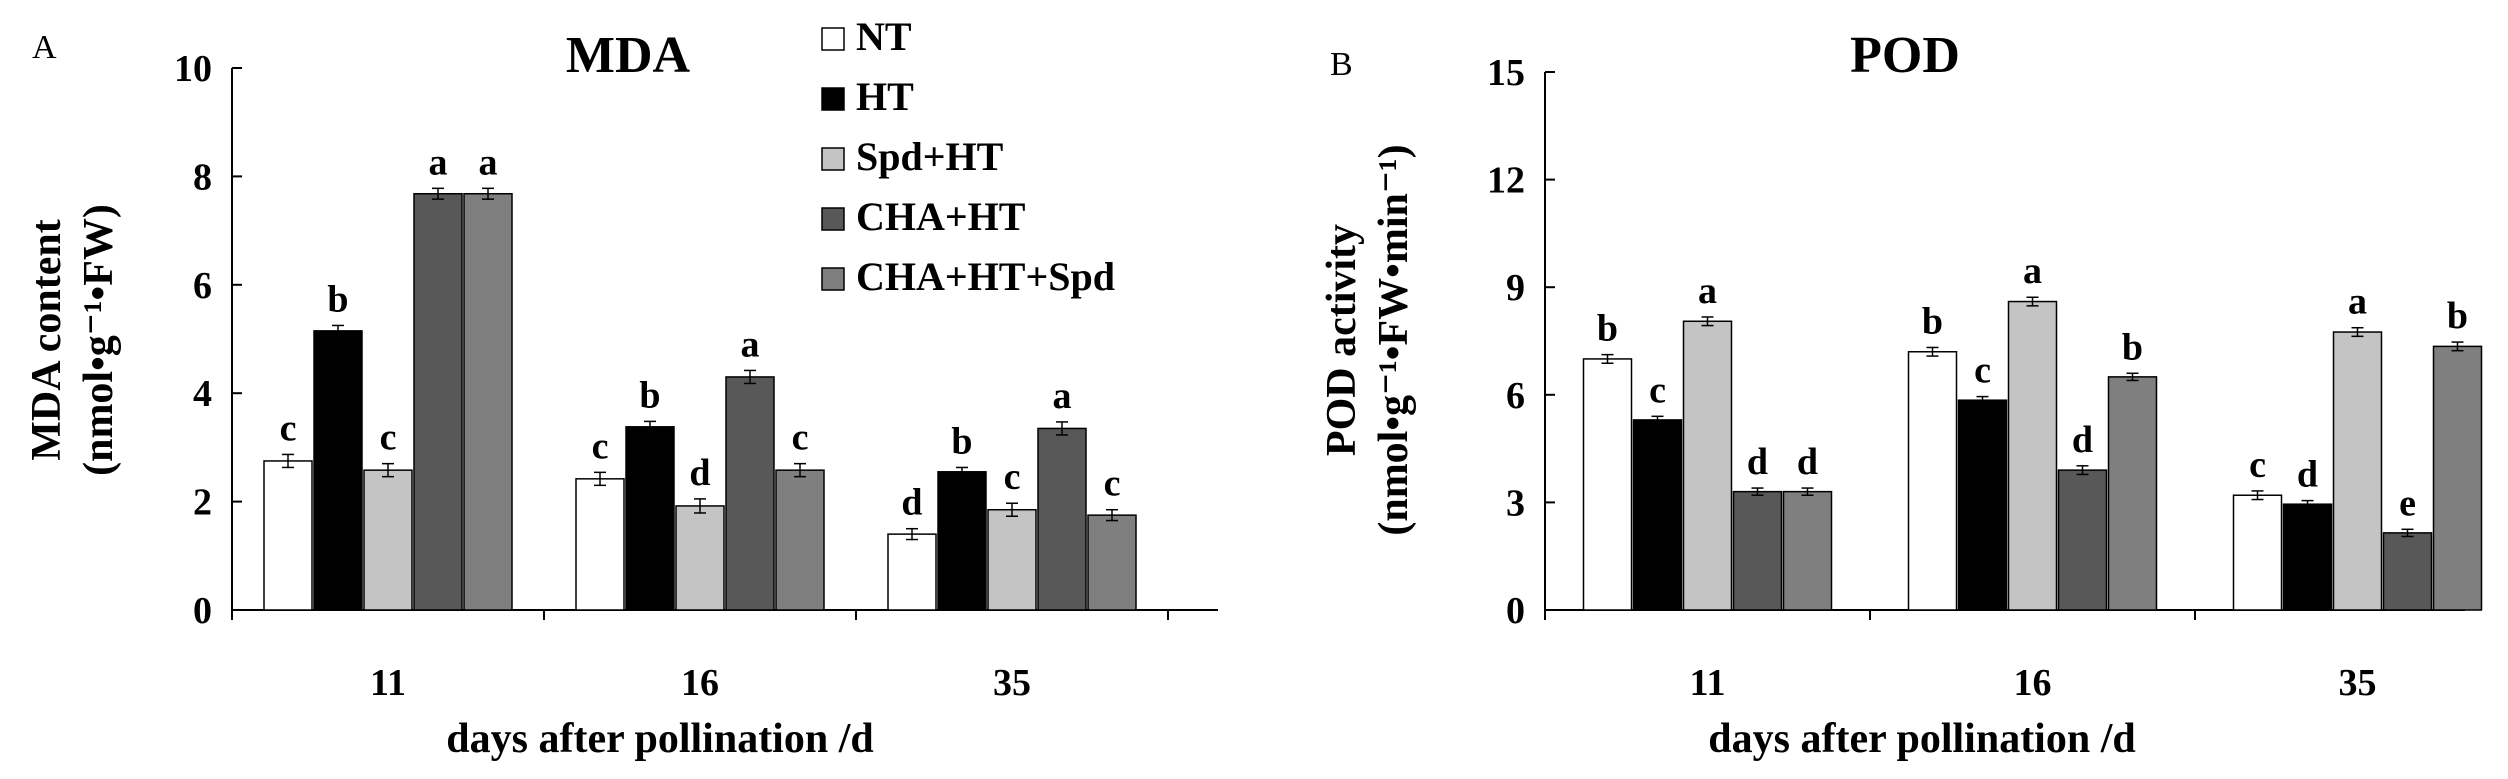 The height and width of the screenshot is (779, 2508). I want to click on y-tick-label: 12, so click(1506, 181).